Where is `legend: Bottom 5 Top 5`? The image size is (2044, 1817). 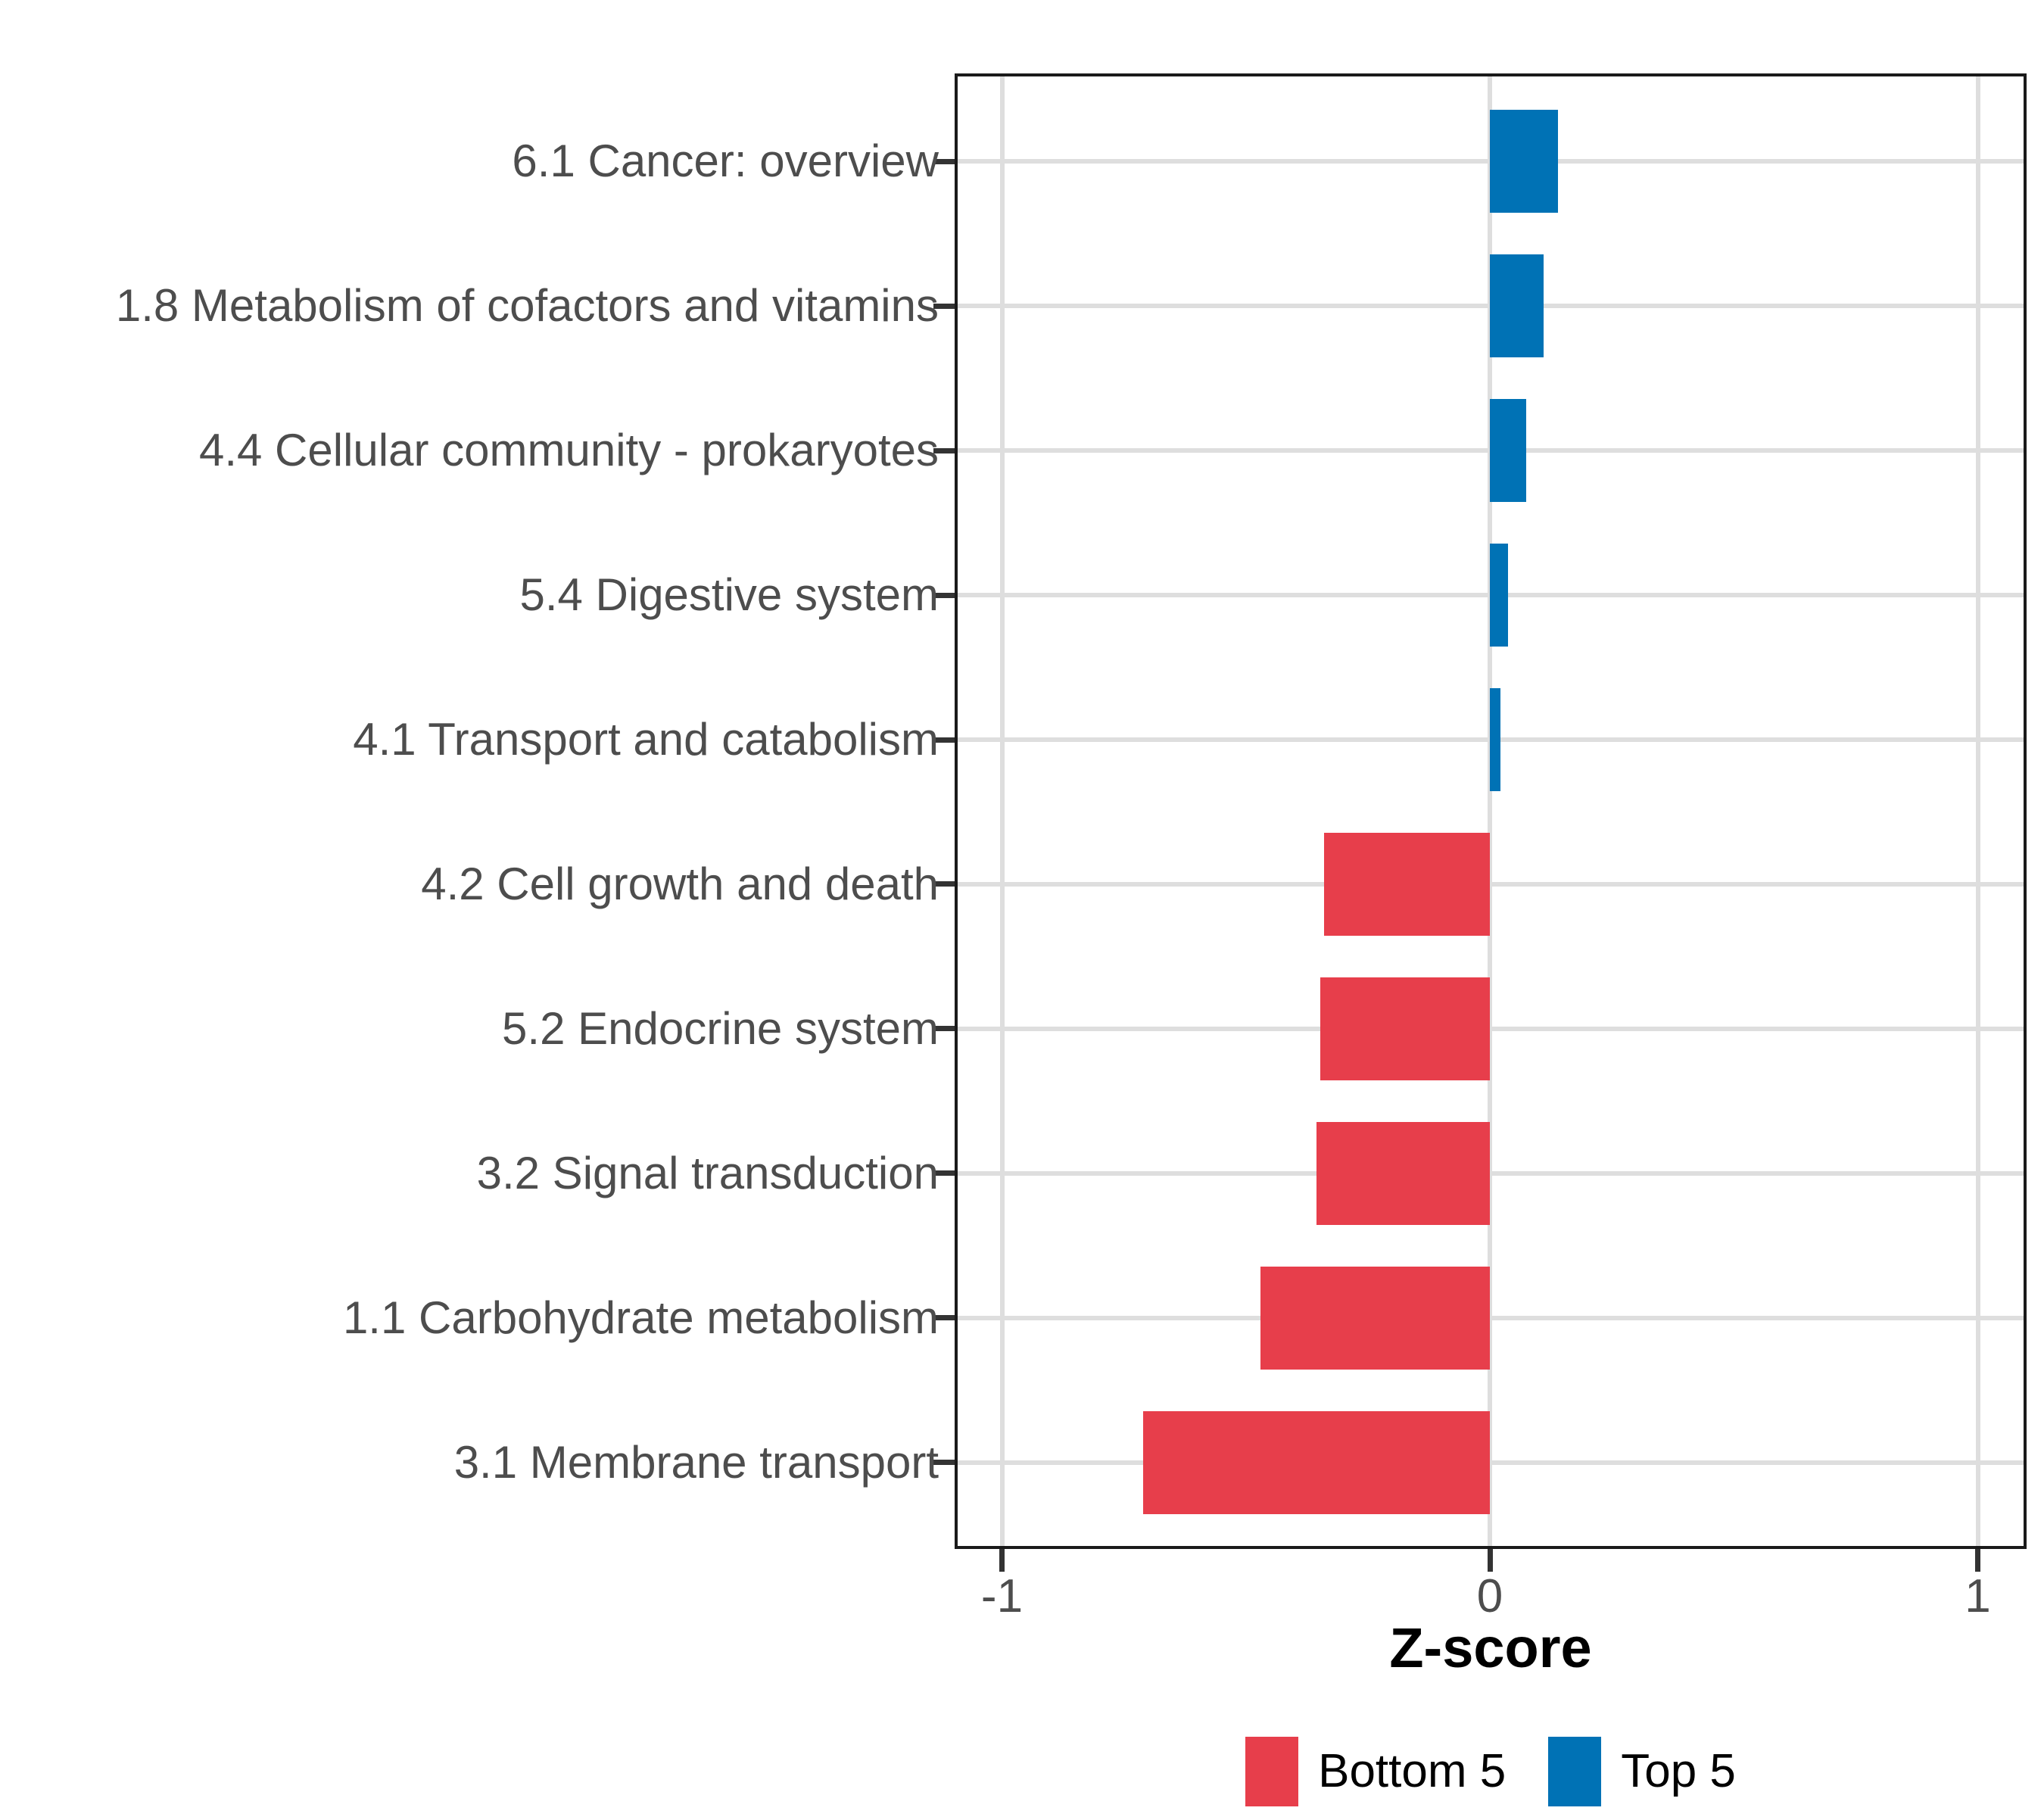 legend: Bottom 5 Top 5 is located at coordinates (1491, 1771).